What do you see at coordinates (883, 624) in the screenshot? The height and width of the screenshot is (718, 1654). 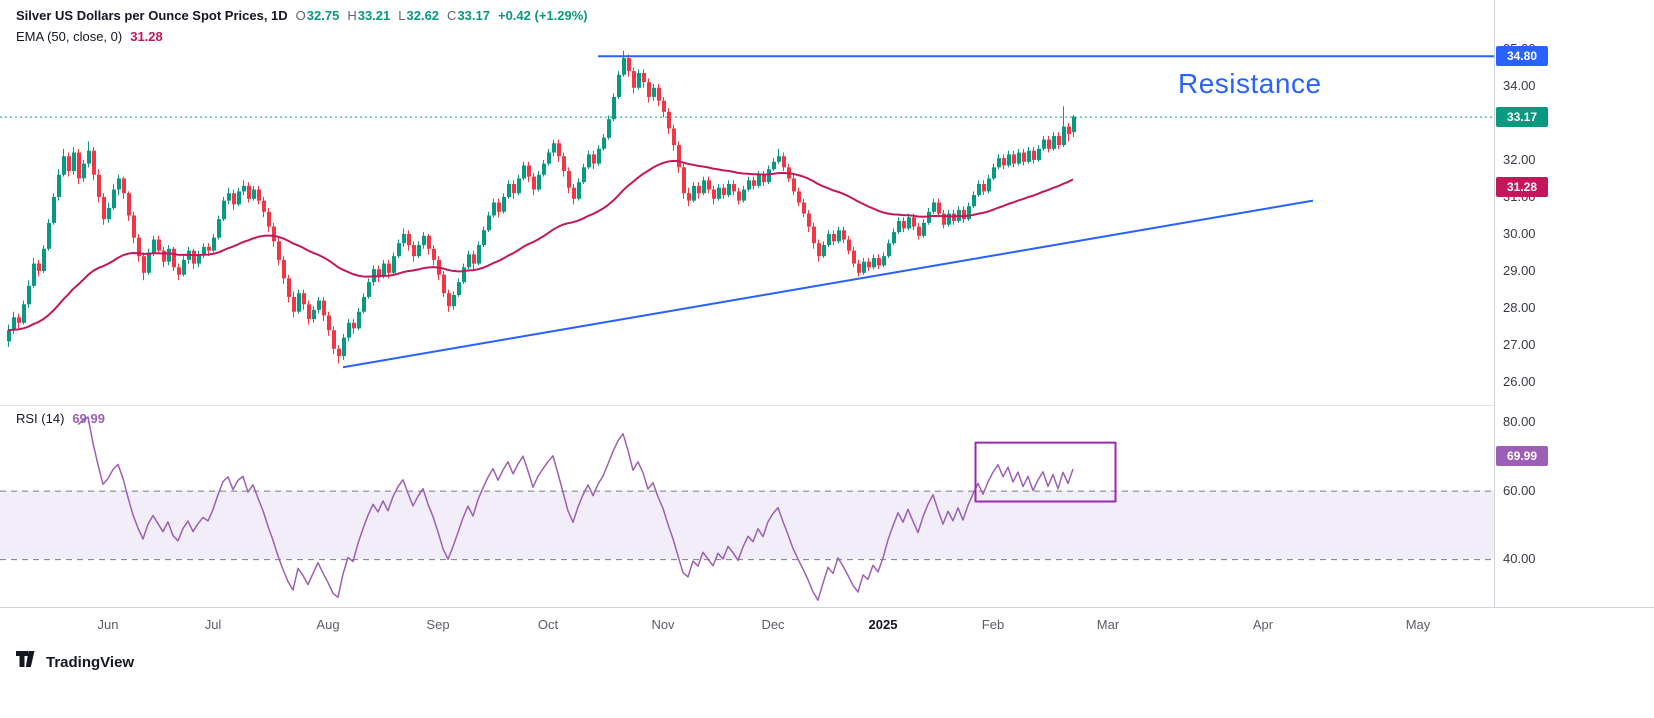 I see `time-tick-label: 2025` at bounding box center [883, 624].